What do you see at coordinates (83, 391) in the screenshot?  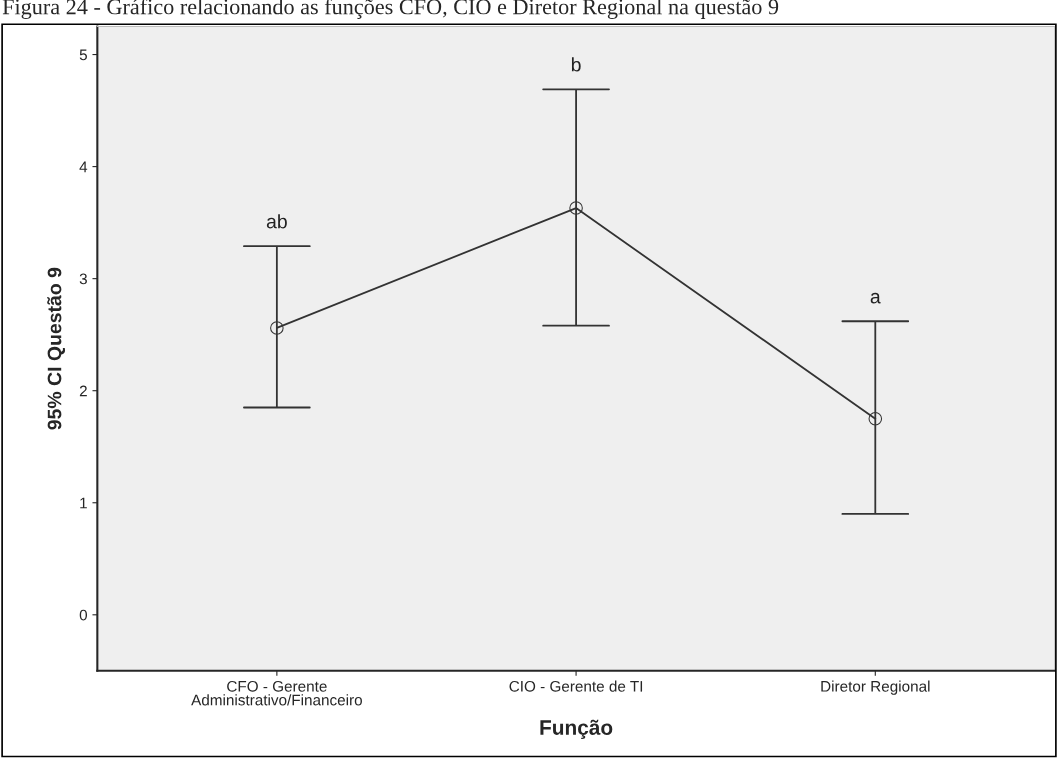 I see `y-tick-label: 2` at bounding box center [83, 391].